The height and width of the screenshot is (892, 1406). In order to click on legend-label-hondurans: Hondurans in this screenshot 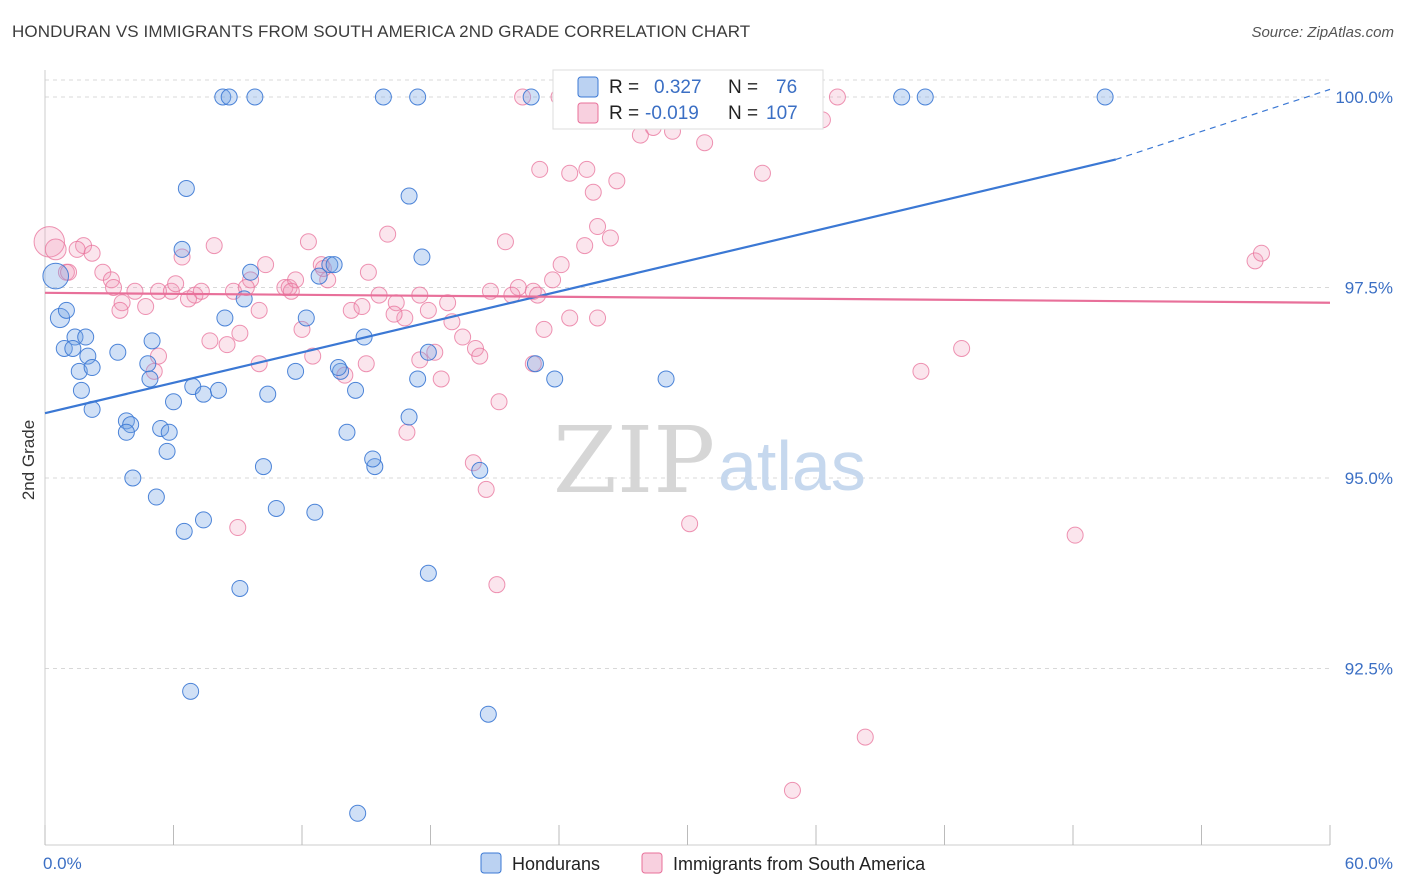, I will do `click(556, 864)`.